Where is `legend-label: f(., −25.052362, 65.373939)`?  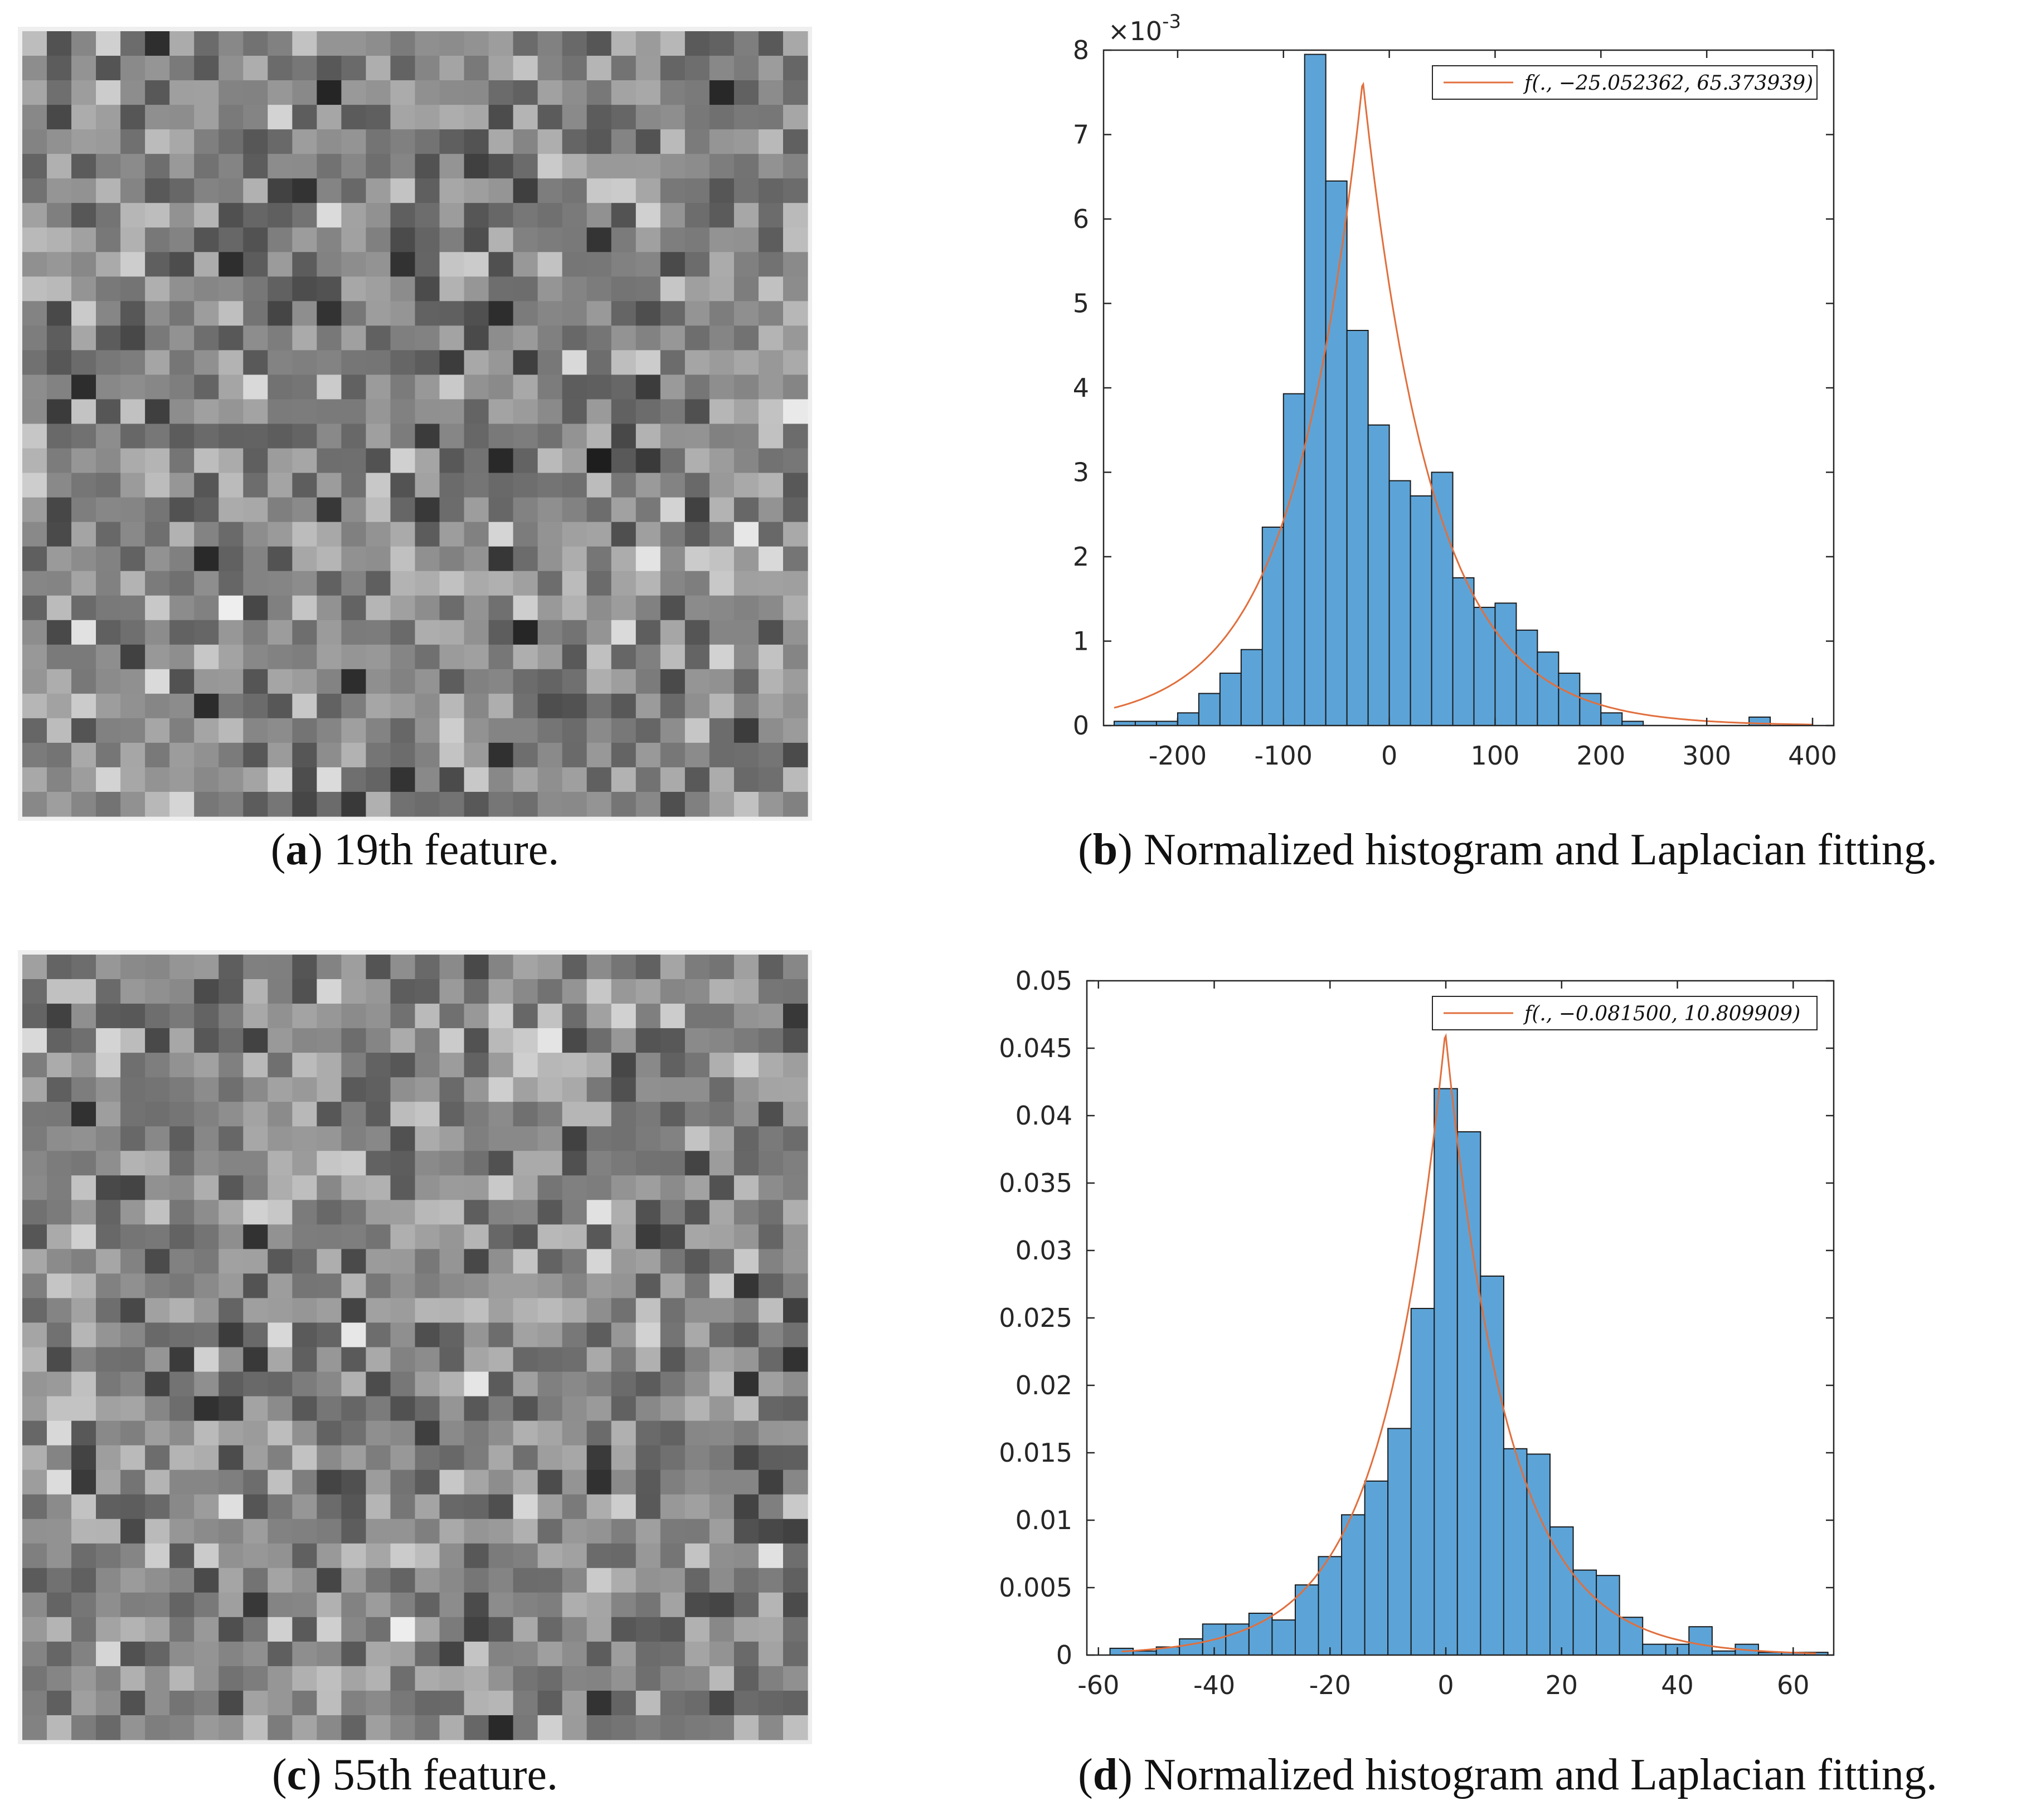
legend-label: f(., −25.052362, 65.373939) is located at coordinates (1668, 83).